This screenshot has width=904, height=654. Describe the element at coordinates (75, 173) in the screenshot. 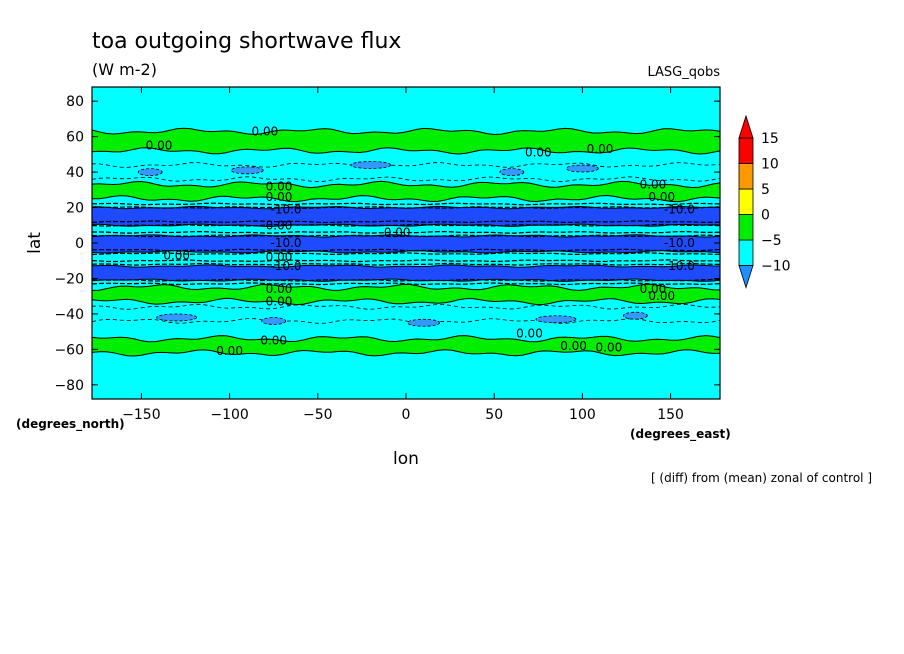

I see `y-tick-label: 40` at that location.